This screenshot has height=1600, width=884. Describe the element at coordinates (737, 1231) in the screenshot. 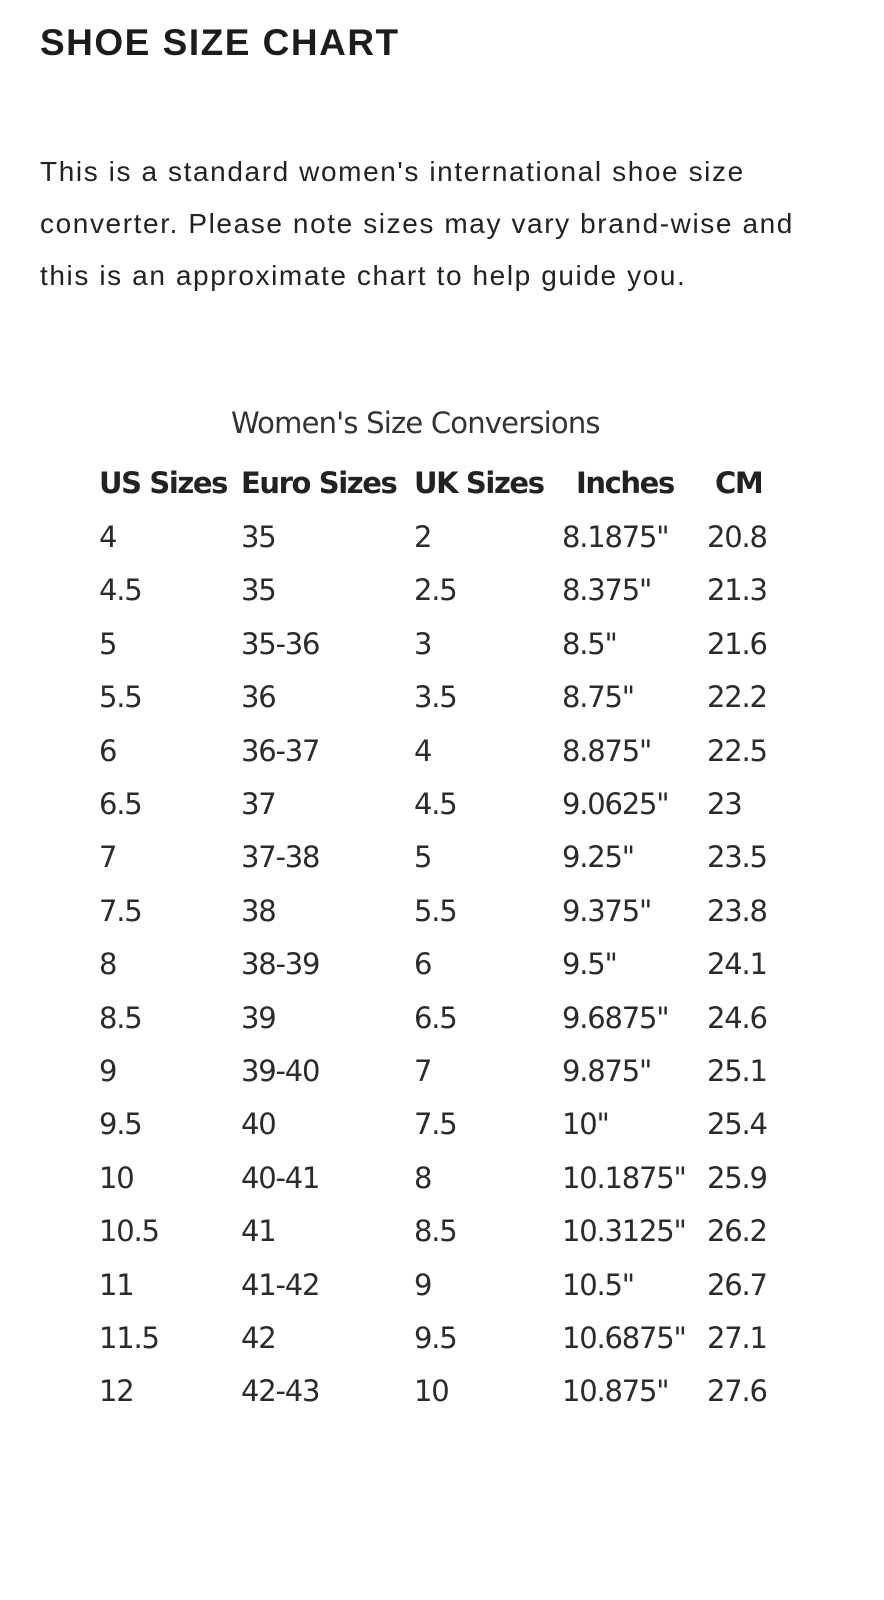

I see `cell-cm: 26.2` at that location.